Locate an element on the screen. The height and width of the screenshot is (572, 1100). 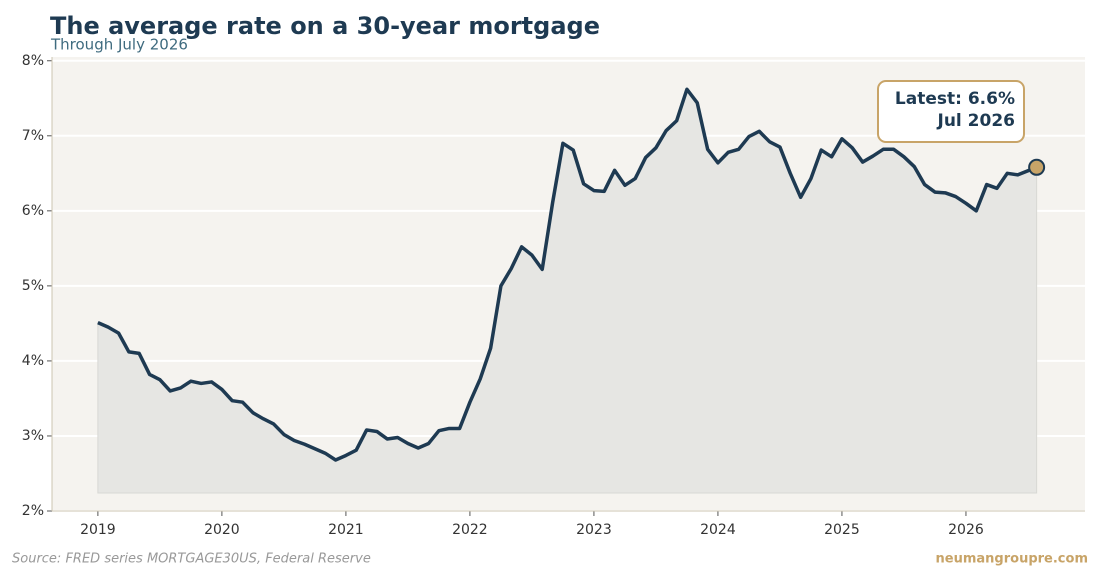
watermark: neumangroupre.com is located at coordinates (1012, 559).